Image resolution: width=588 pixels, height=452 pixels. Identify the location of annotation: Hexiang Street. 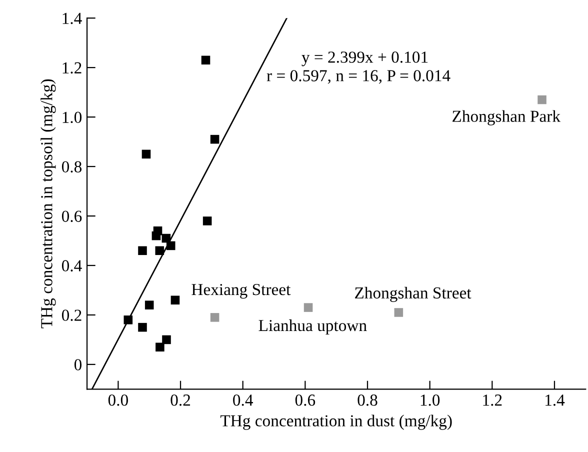
(241, 291).